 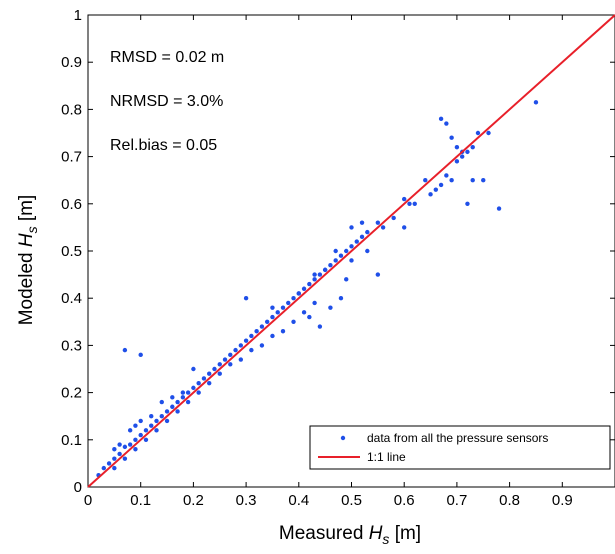 I want to click on x-tick-label: 0.8, so click(x=509, y=500).